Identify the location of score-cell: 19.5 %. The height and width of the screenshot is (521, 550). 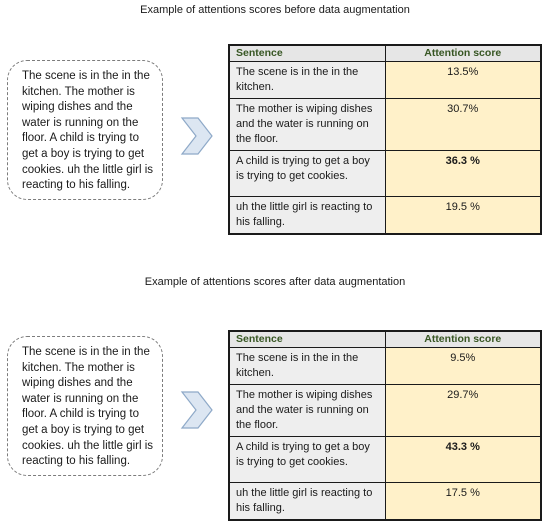
(463, 215).